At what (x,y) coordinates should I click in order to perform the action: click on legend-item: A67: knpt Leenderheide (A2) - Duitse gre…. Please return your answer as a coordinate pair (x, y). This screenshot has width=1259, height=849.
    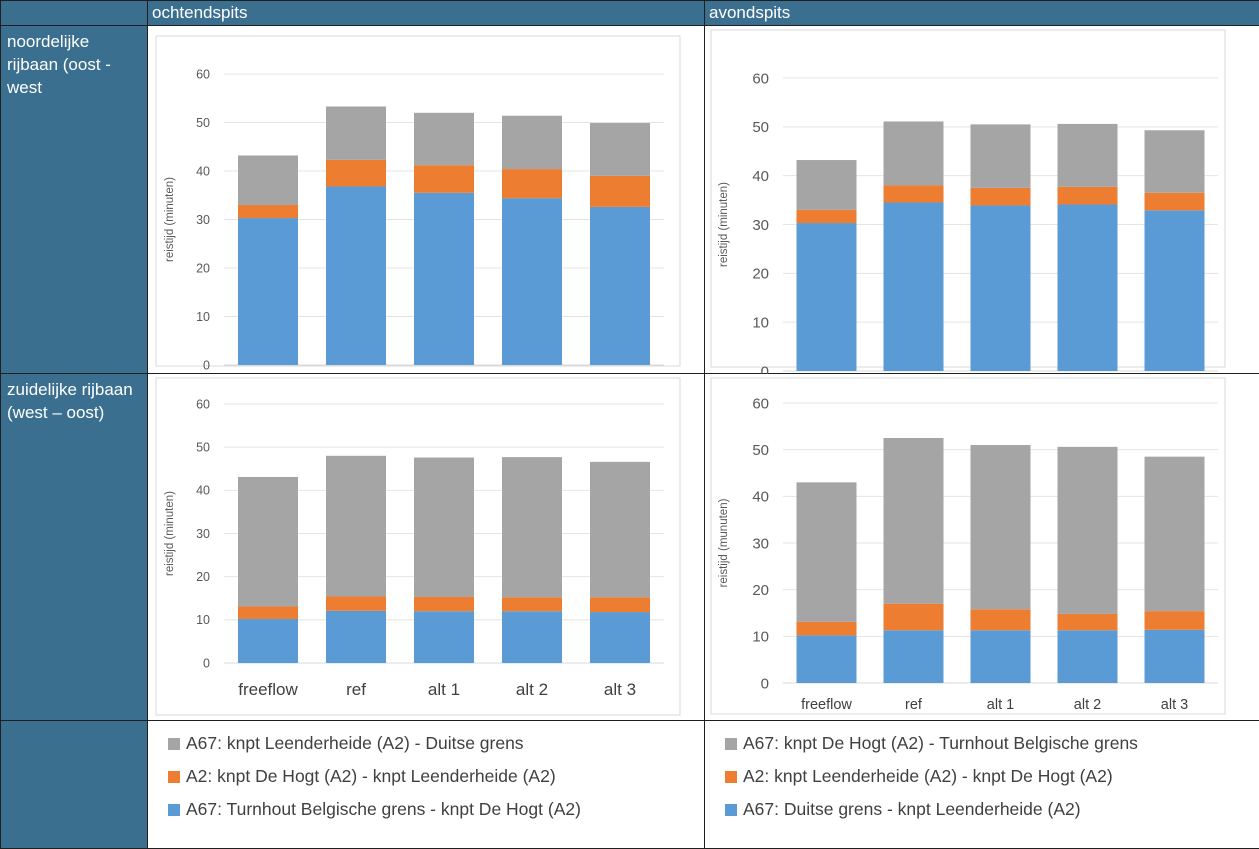
    Looking at the image, I should click on (436, 743).